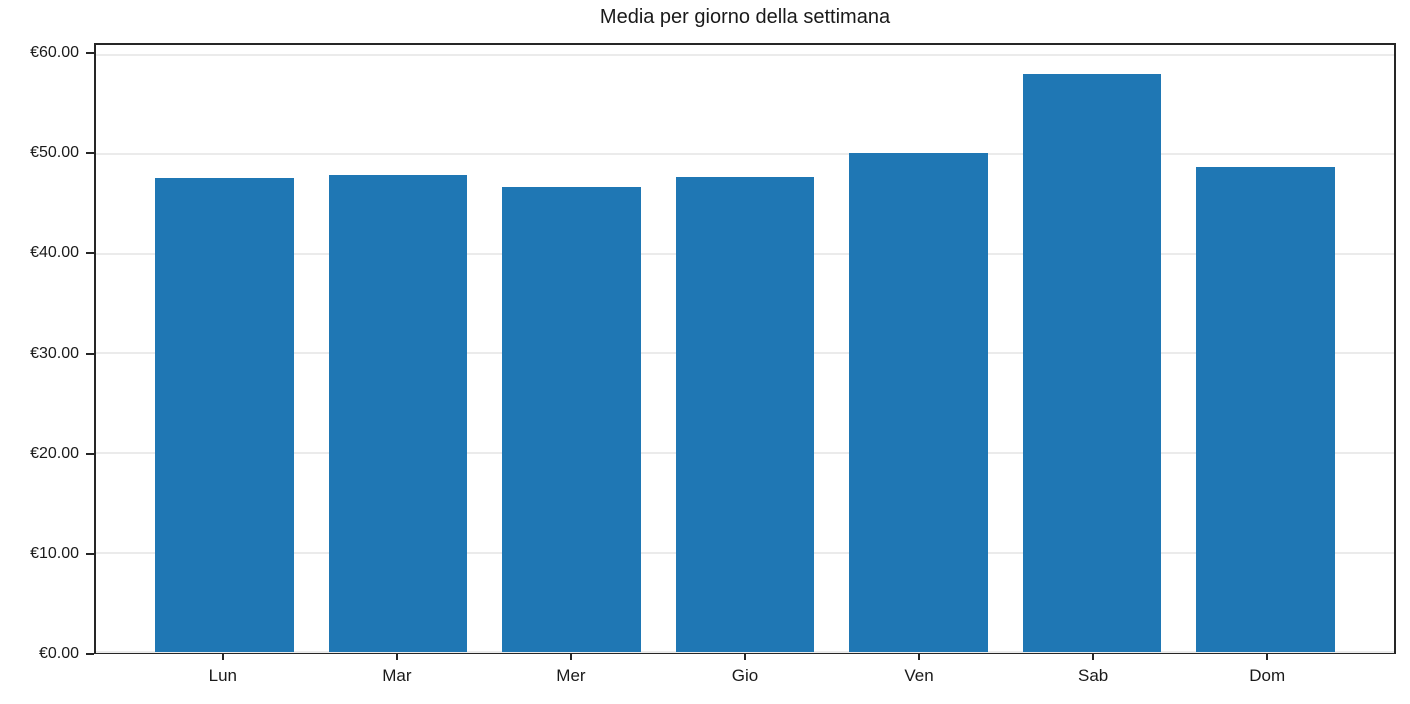 This screenshot has width=1410, height=704. Describe the element at coordinates (398, 413) in the screenshot. I see `bar-mar` at that location.